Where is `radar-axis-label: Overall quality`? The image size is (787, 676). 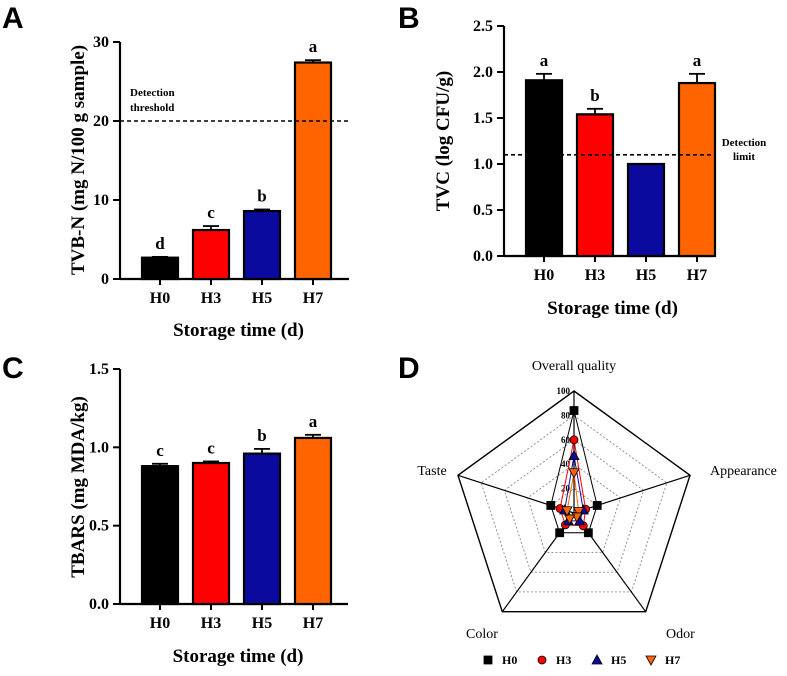 radar-axis-label: Overall quality is located at coordinates (574, 366).